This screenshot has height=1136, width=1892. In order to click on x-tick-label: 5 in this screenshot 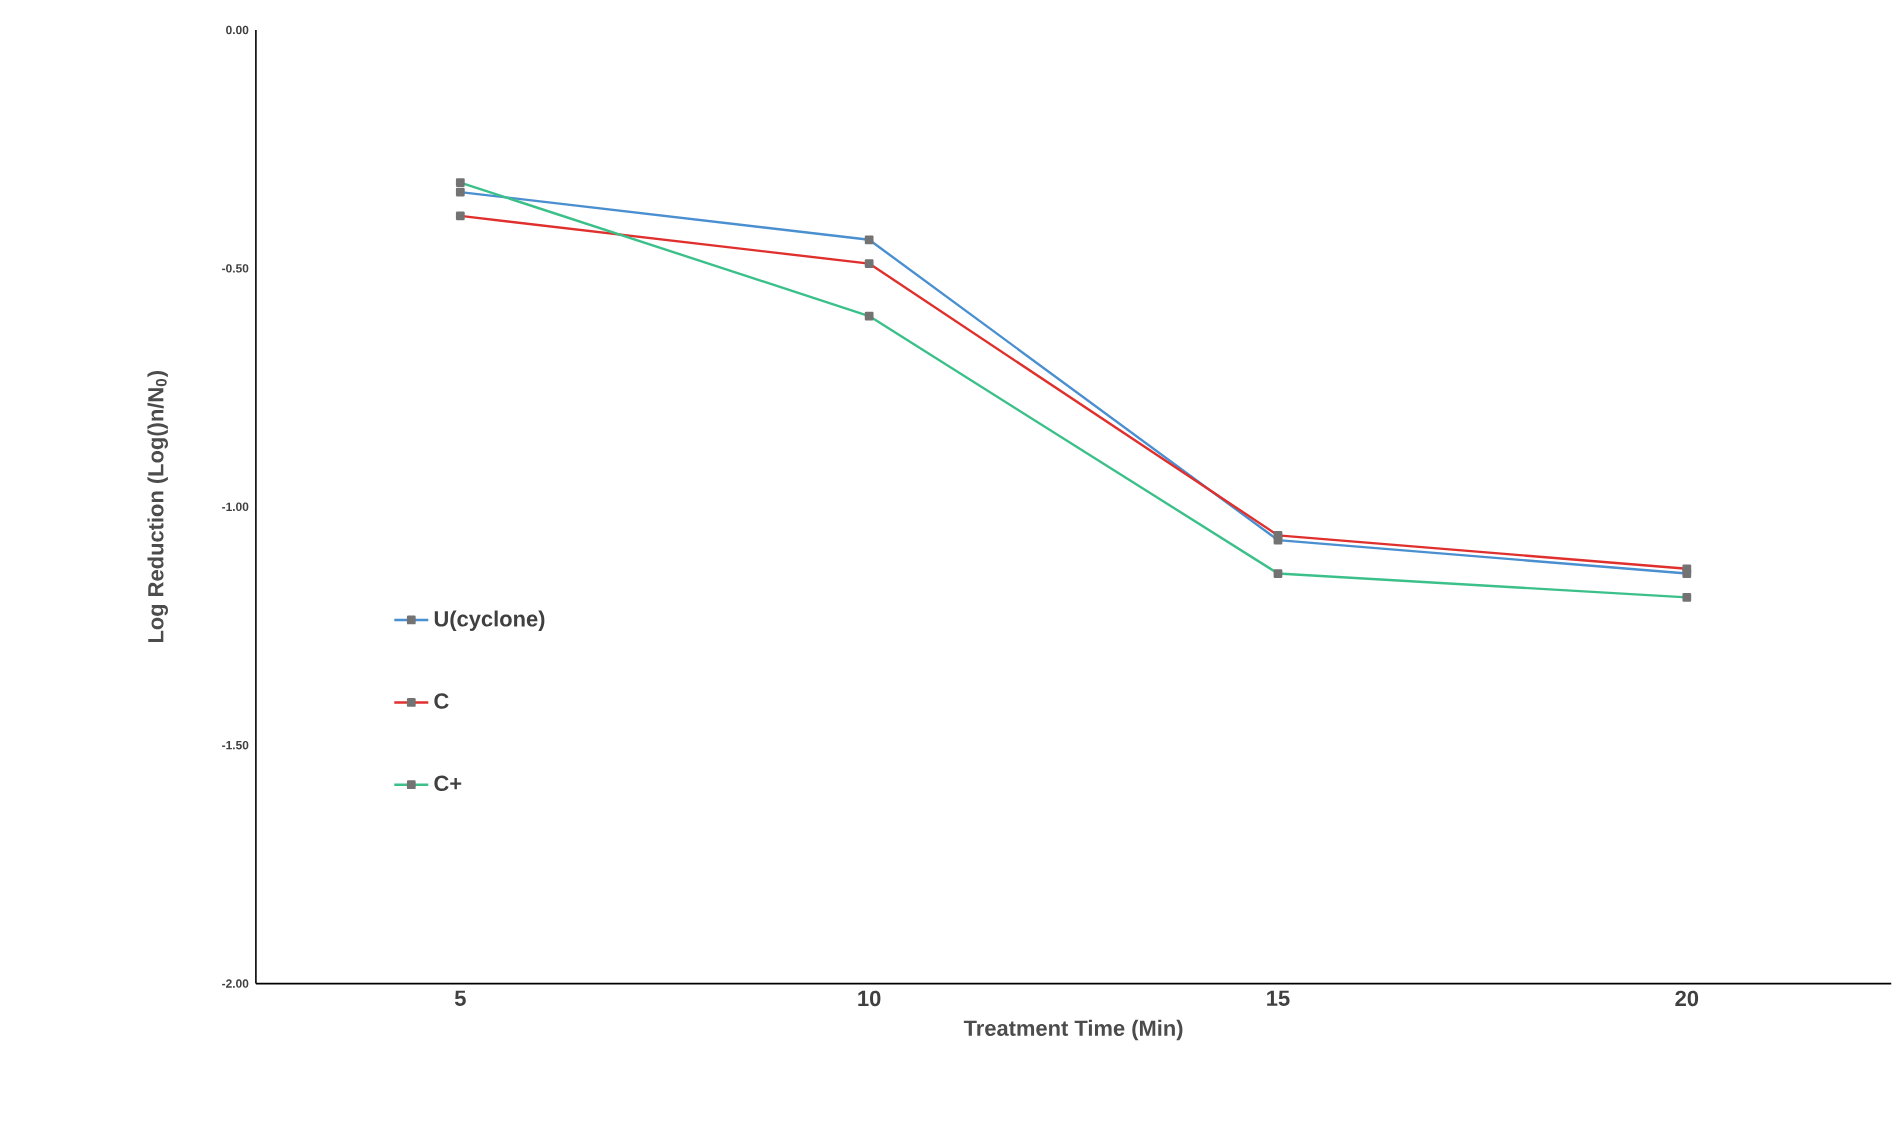, I will do `click(460, 998)`.